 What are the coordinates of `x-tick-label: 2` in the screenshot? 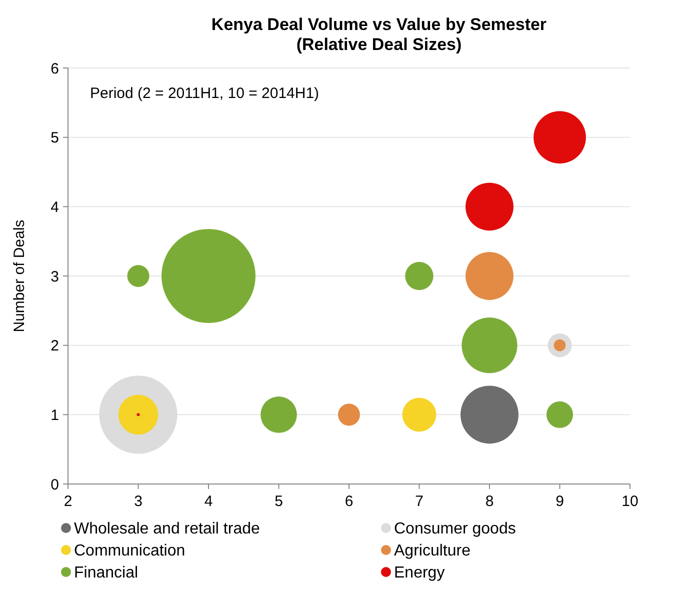 It's located at (68, 501).